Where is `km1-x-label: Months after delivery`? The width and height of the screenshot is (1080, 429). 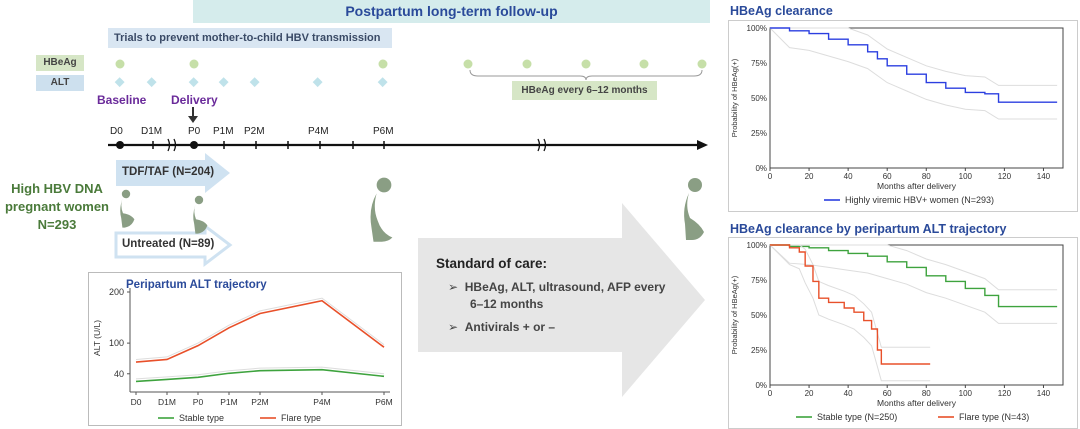 km1-x-label: Months after delivery is located at coordinates (917, 186).